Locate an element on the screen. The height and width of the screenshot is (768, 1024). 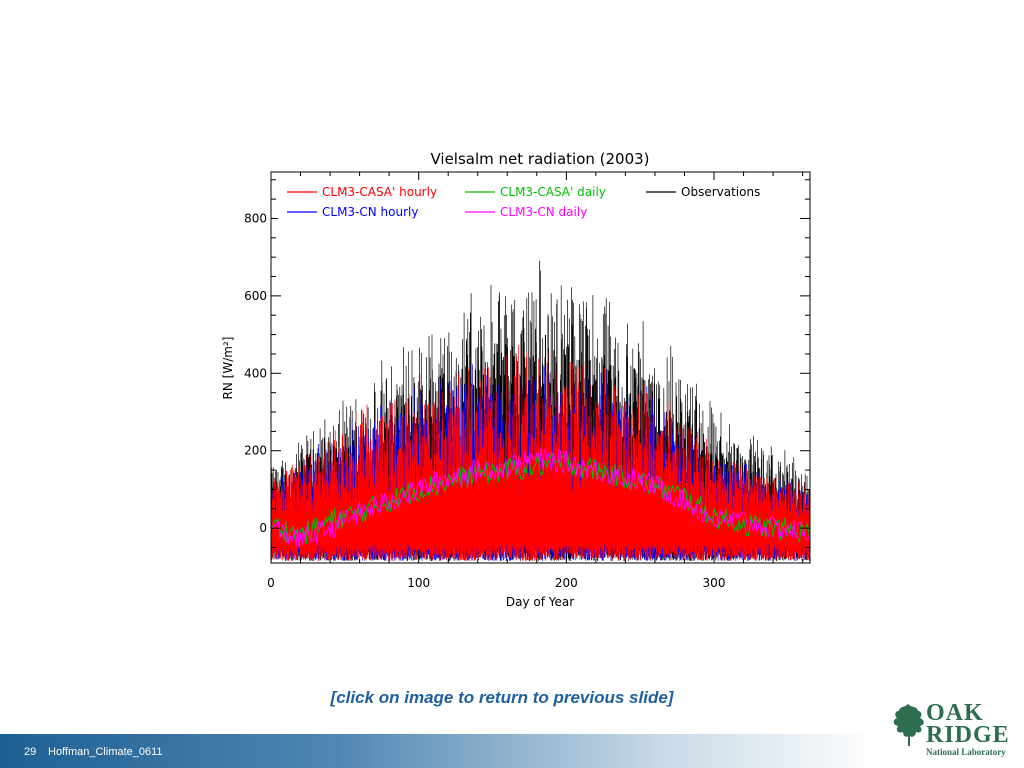
chart-title: Vielsalm net radiation (2003) is located at coordinates (539, 159).